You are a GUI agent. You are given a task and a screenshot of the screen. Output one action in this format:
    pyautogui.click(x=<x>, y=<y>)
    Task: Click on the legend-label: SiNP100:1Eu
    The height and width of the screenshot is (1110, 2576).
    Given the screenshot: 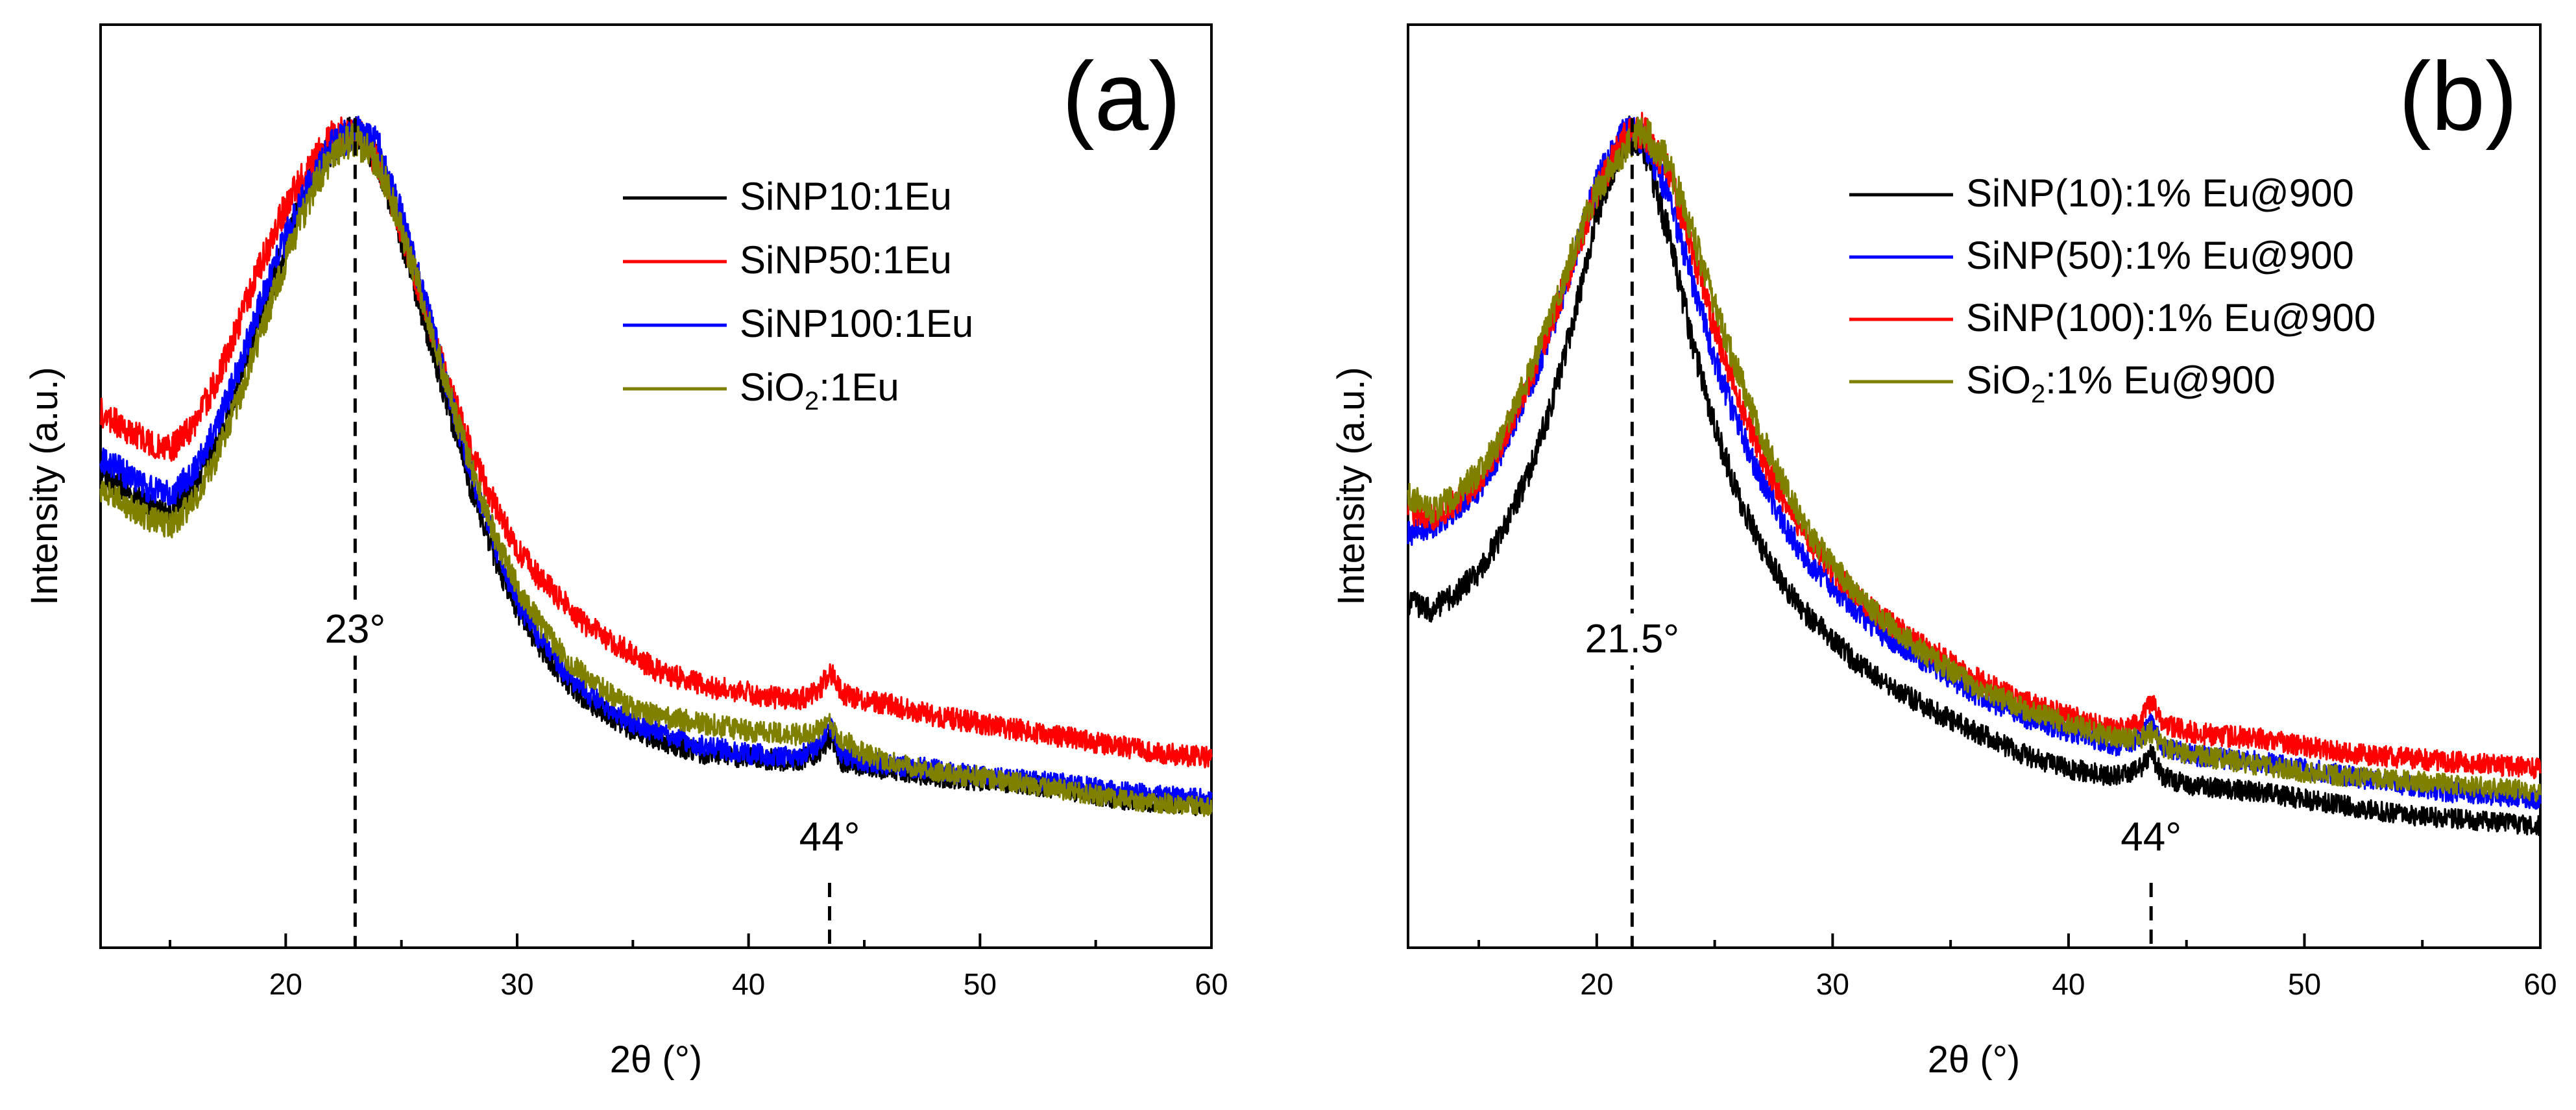 What is the action you would take?
    pyautogui.click(x=856, y=324)
    